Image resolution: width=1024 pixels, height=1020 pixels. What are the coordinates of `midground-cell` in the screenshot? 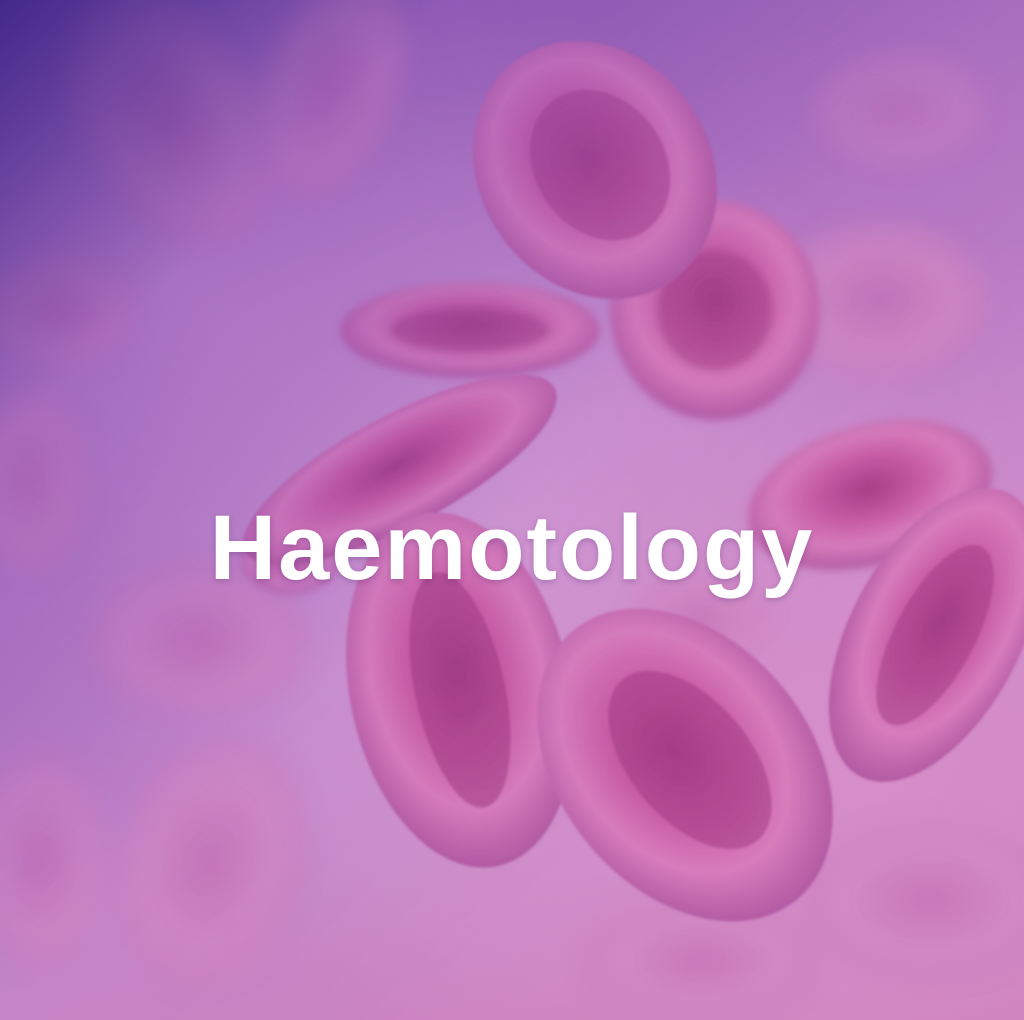 It's located at (470, 330).